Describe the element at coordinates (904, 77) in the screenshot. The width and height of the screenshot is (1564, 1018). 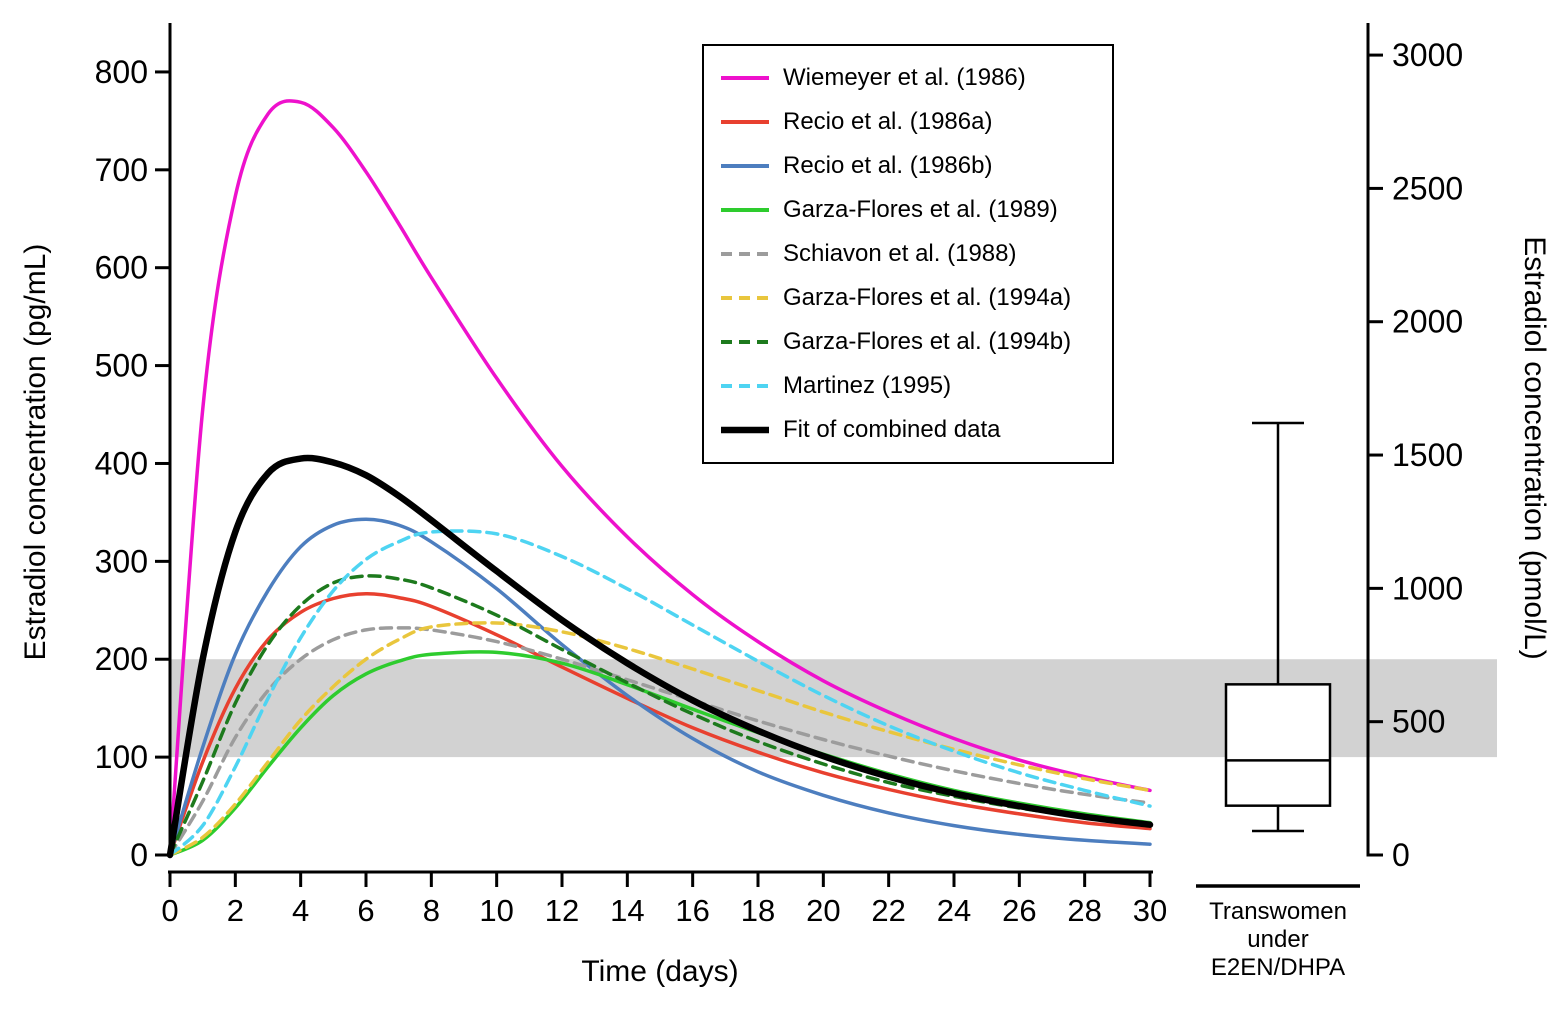
I see `legend-label: Wiemeyer et al. (1986)` at that location.